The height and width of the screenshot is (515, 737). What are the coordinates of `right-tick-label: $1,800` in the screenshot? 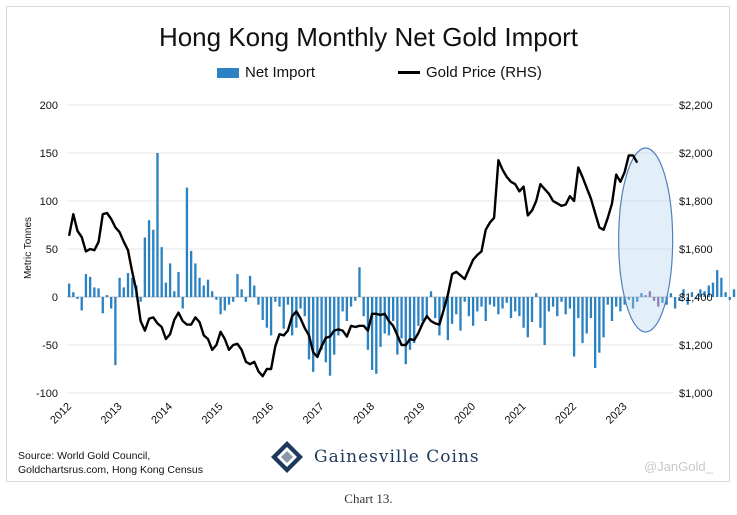 It's located at (696, 202).